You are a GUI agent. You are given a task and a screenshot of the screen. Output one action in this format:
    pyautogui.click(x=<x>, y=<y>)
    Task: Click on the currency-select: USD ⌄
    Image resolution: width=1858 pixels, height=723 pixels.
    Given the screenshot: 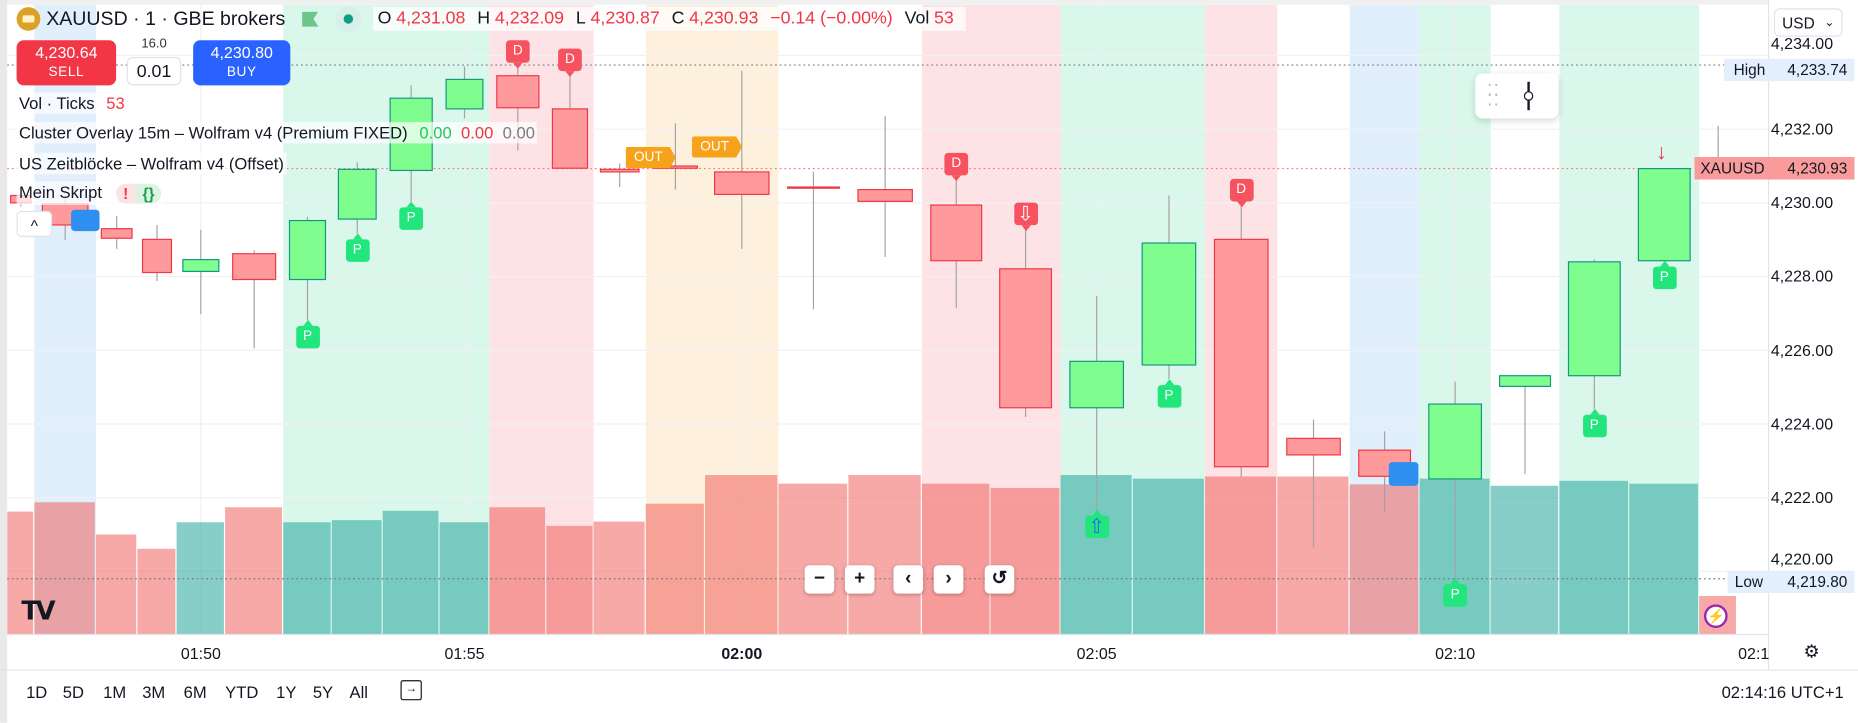 What is the action you would take?
    pyautogui.click(x=1808, y=22)
    